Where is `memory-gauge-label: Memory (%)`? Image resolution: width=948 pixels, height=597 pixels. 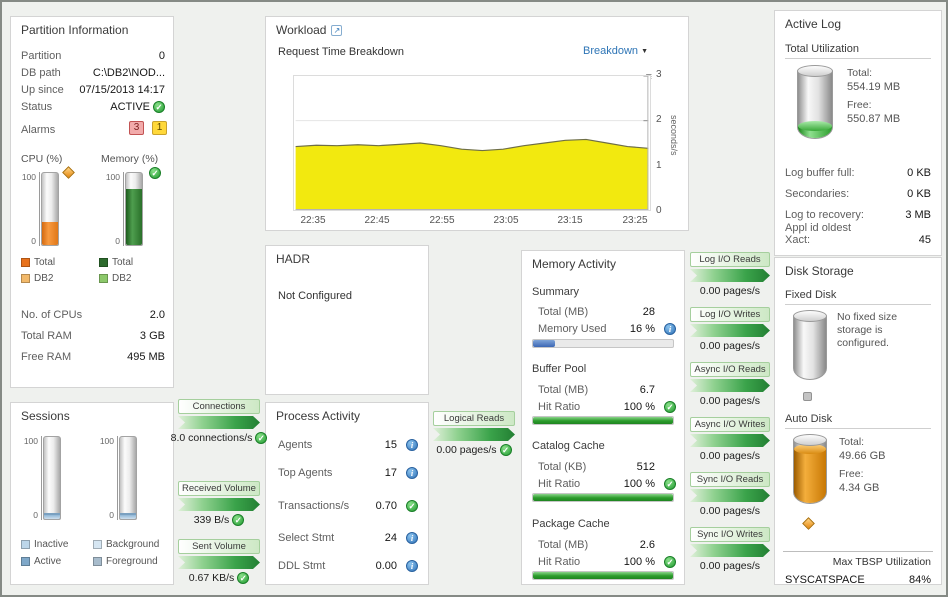
memory-gauge-label: Memory (%) is located at coordinates (130, 159).